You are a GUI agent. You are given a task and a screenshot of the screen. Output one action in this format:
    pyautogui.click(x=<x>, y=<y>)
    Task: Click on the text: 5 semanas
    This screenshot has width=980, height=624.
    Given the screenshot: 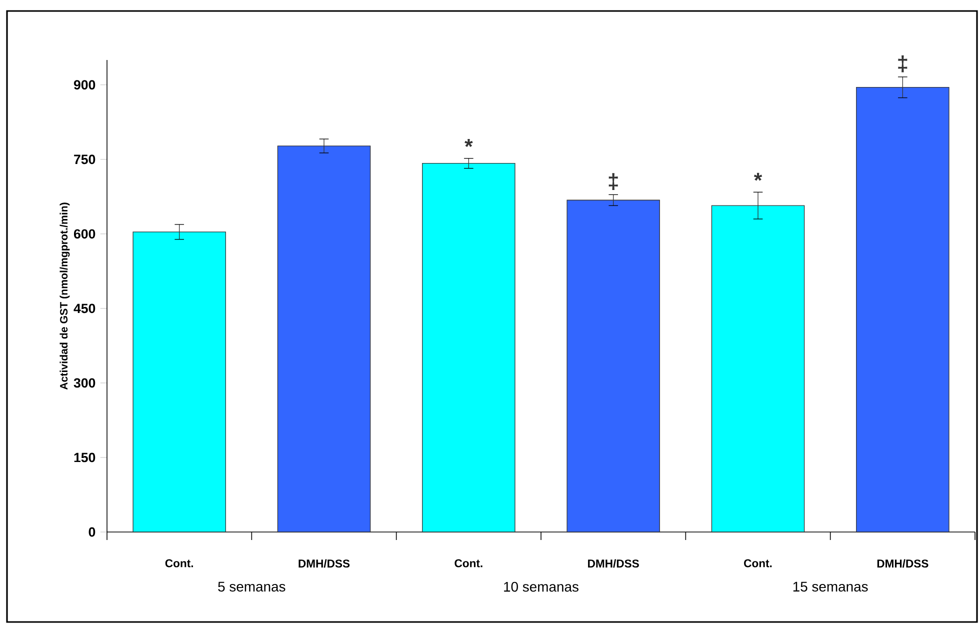 What is the action you would take?
    pyautogui.click(x=252, y=587)
    